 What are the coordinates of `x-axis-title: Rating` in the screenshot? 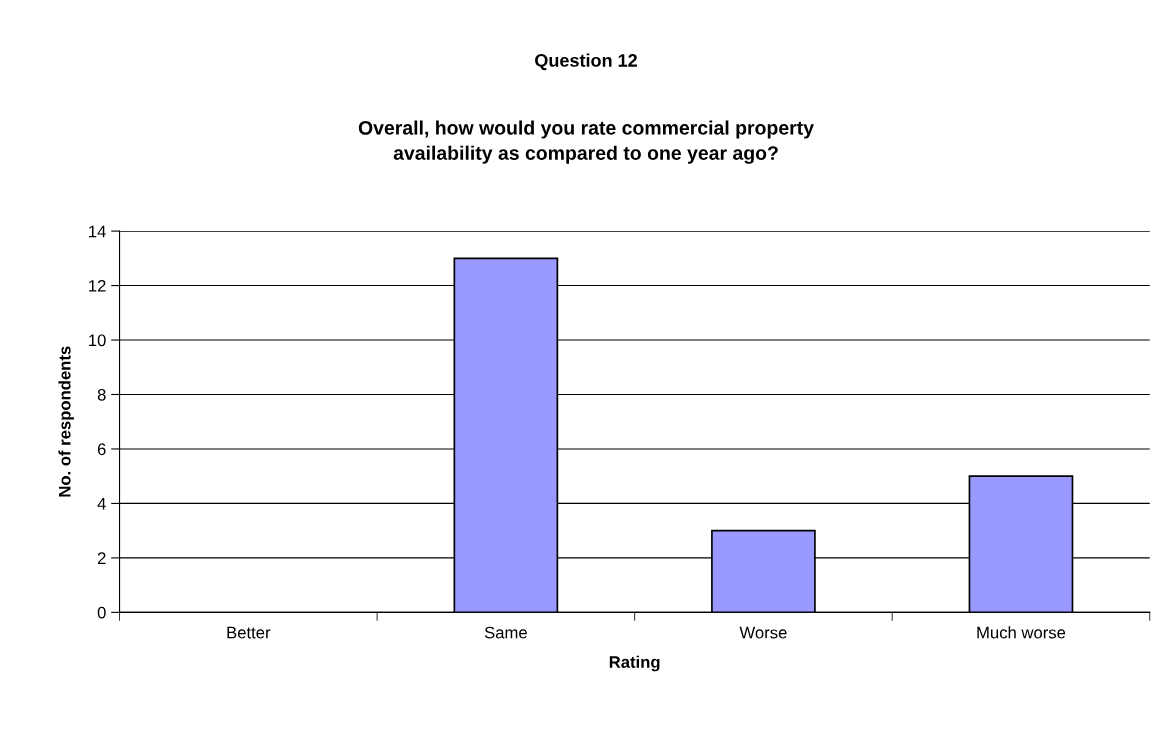 It's located at (634, 663).